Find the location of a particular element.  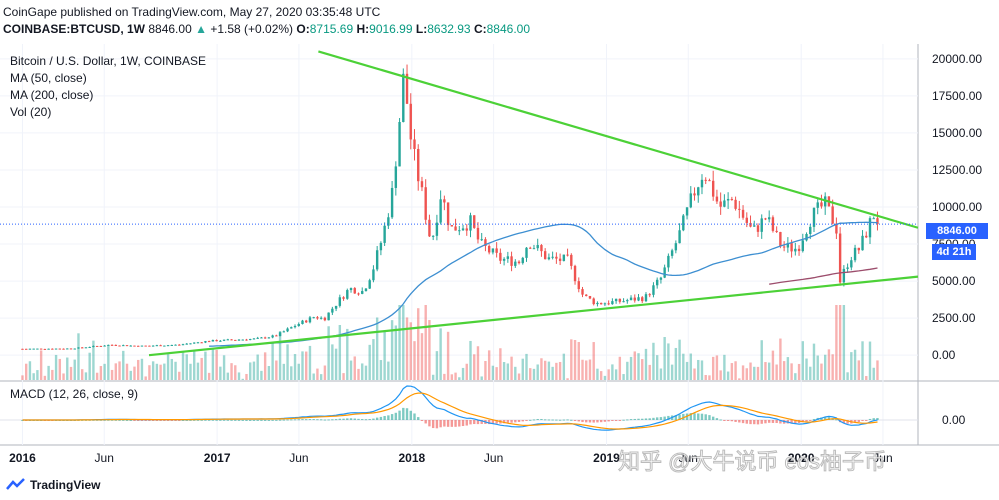

macd-line is located at coordinates (450, 408).